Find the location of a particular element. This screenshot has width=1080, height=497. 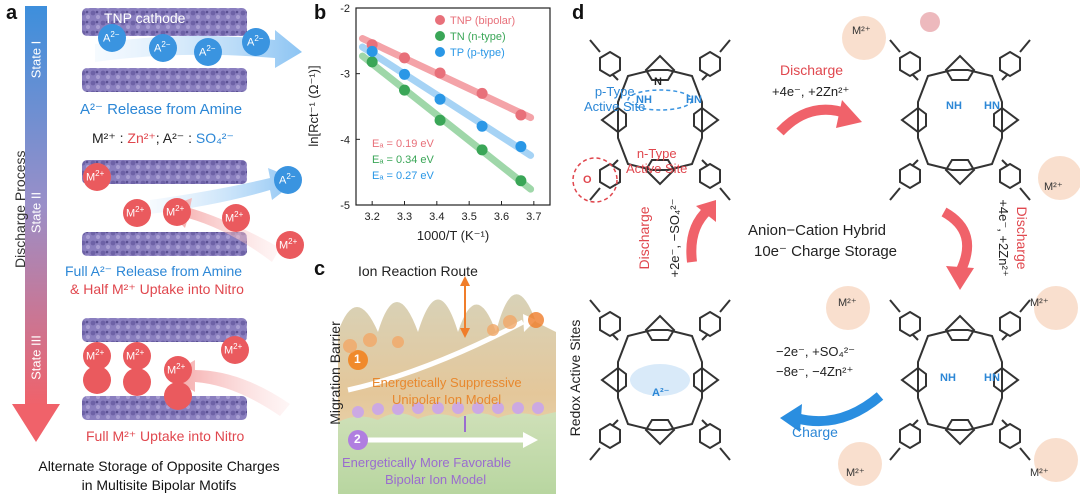

ea-tp: Eₐ = 0.27 eV is located at coordinates (403, 176).